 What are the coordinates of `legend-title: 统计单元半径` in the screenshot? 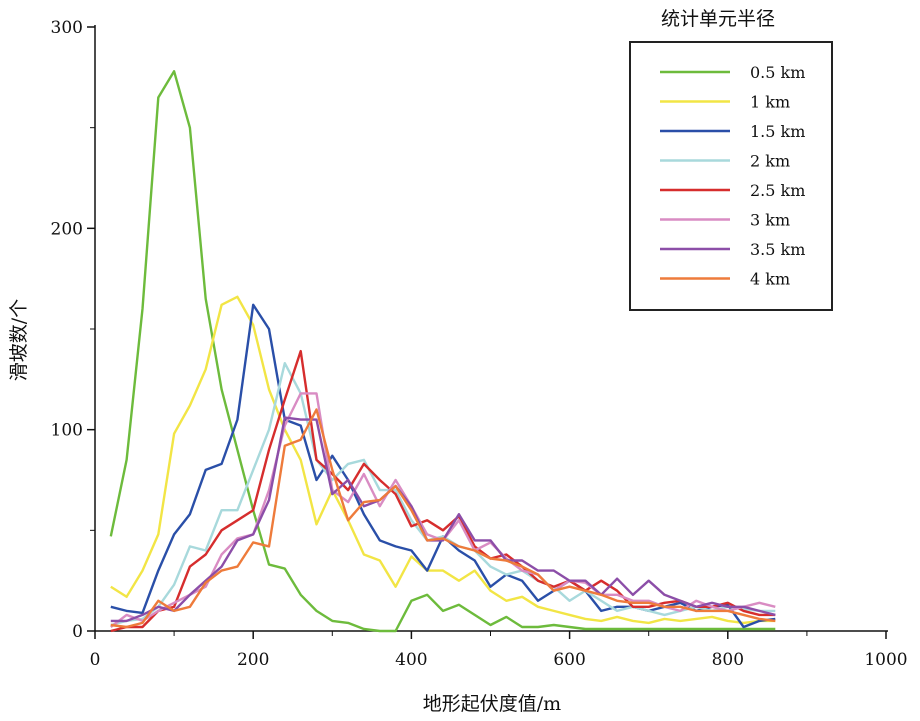 It's located at (718, 19).